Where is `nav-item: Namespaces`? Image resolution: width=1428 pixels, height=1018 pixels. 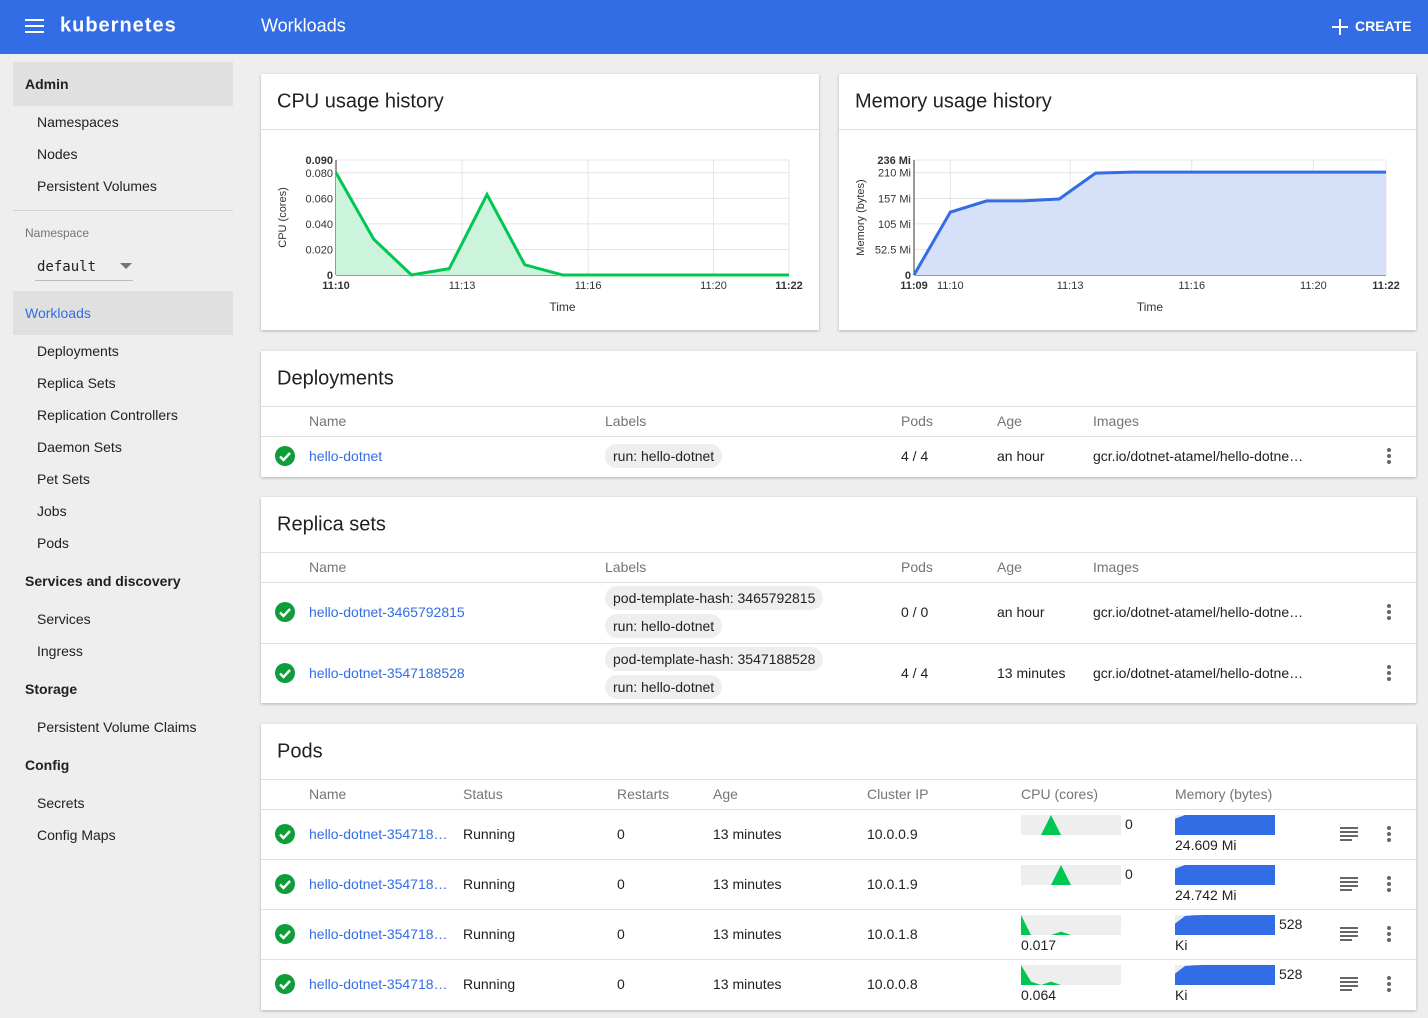
nav-item: Namespaces is located at coordinates (78, 122).